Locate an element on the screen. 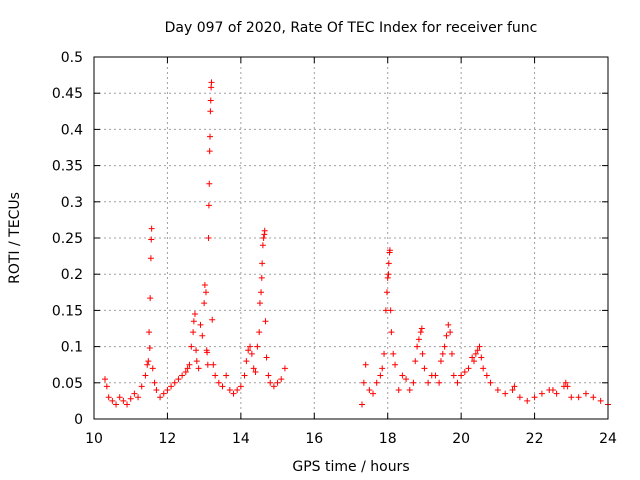 This screenshot has height=480, width=640. y-tick-label: 0.2 is located at coordinates (72, 275).